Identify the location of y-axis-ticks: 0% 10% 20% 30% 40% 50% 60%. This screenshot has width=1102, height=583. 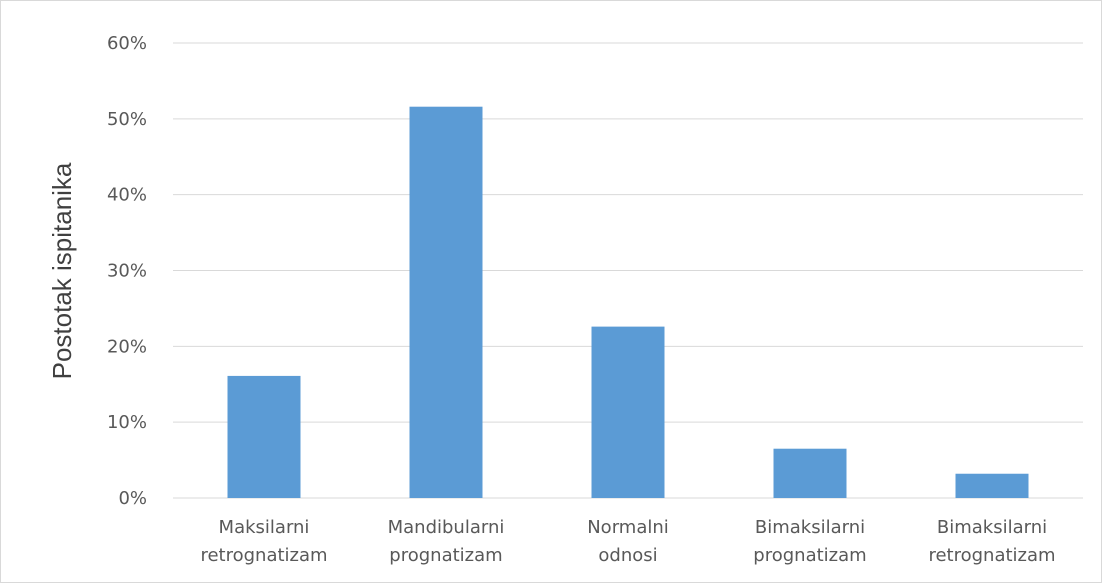
(127, 271).